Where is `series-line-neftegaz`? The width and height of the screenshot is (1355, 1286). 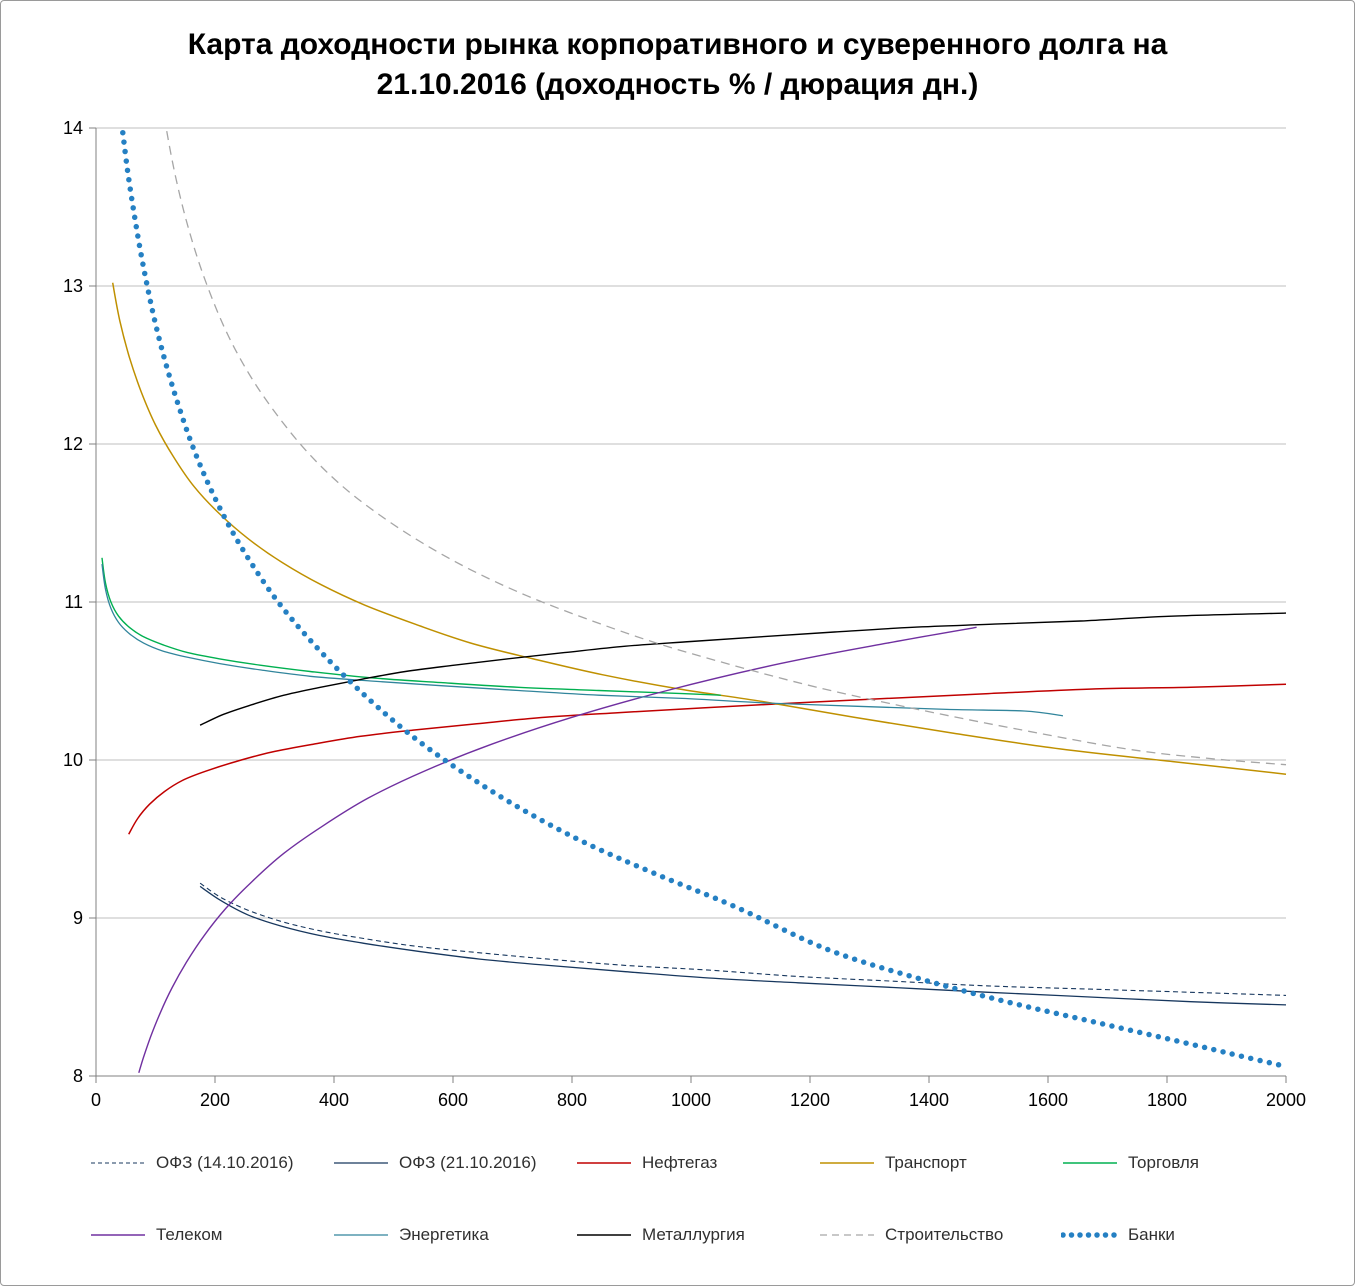 series-line-neftegaz is located at coordinates (707, 759).